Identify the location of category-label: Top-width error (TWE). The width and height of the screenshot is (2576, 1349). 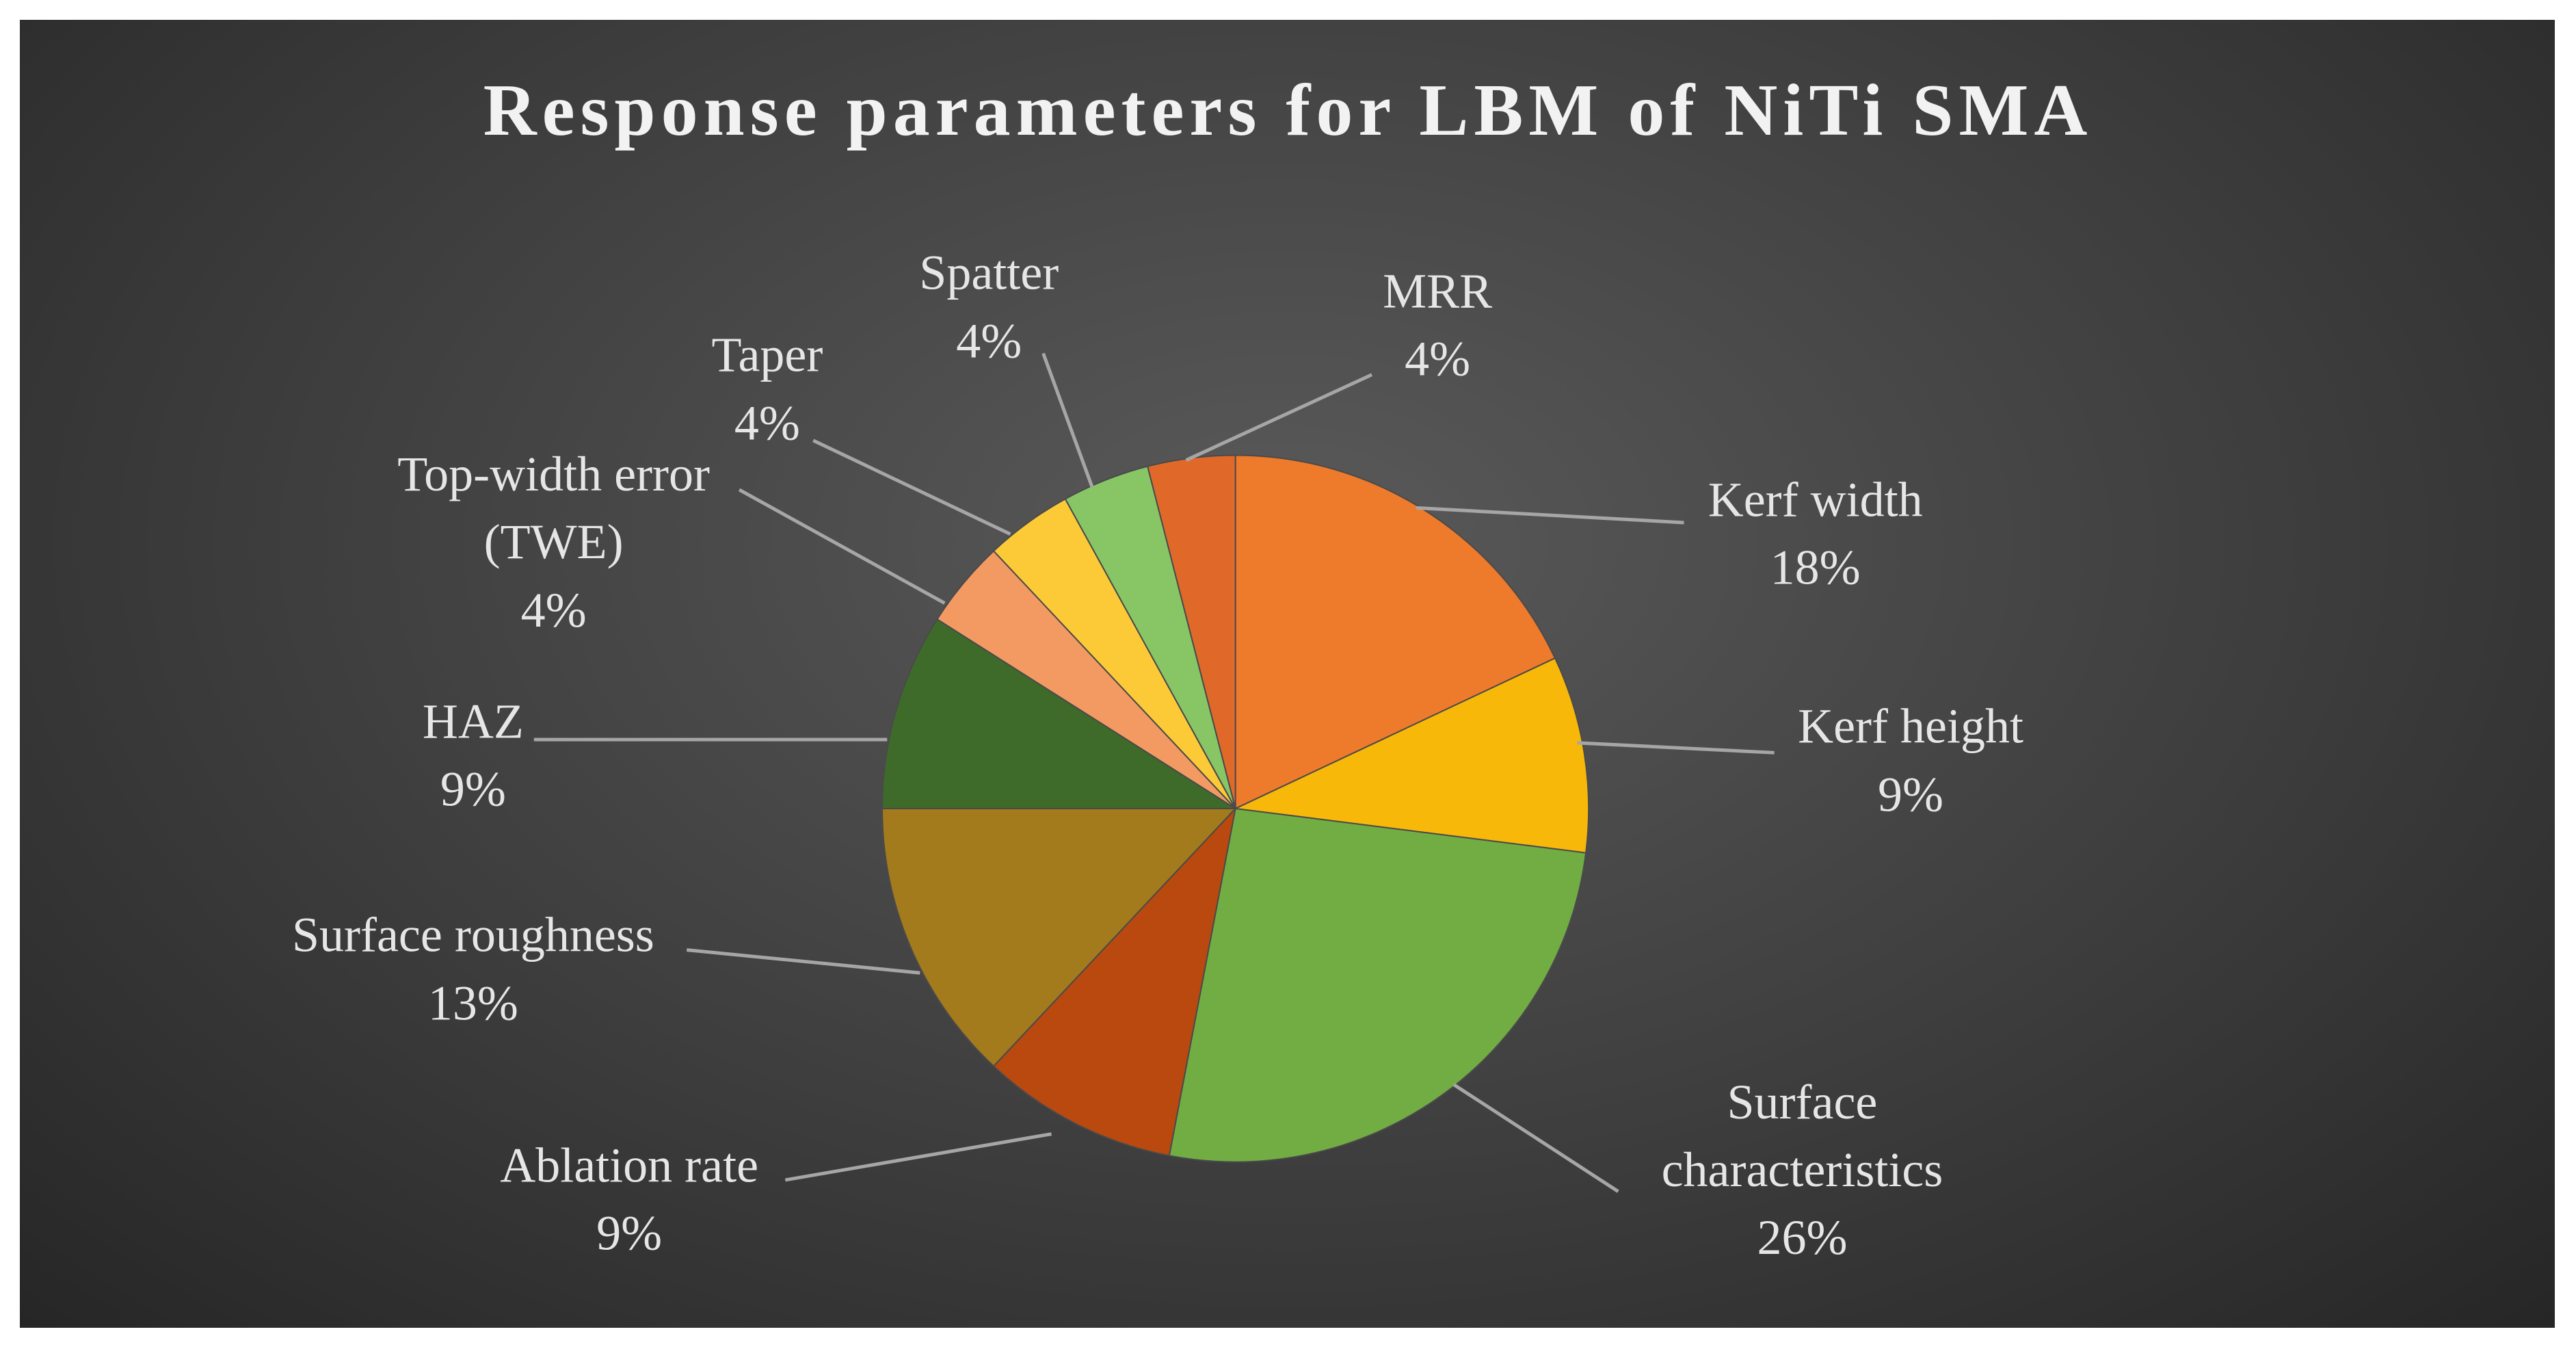
(554, 508).